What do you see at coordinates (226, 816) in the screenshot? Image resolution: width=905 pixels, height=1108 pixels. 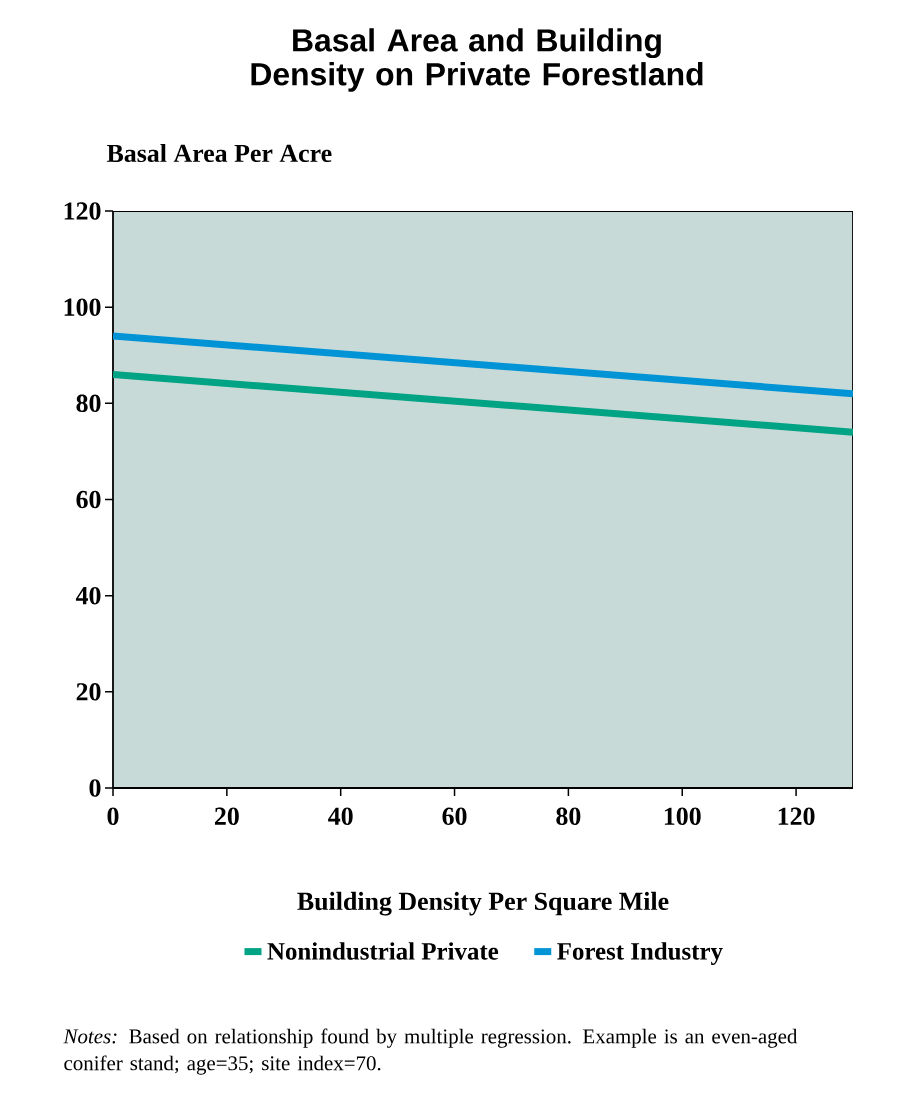 I see `x-tick-label: 20` at bounding box center [226, 816].